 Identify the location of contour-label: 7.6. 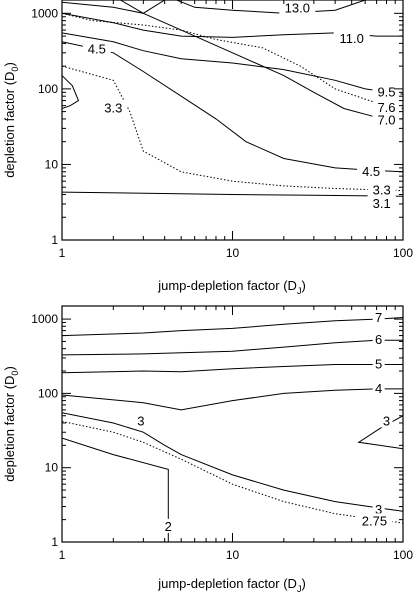
(386, 107).